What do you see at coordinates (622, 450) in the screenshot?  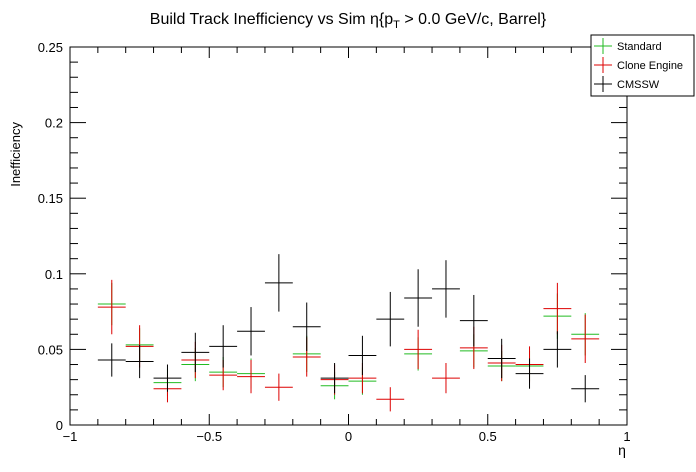 I see `x-axis-label: η` at bounding box center [622, 450].